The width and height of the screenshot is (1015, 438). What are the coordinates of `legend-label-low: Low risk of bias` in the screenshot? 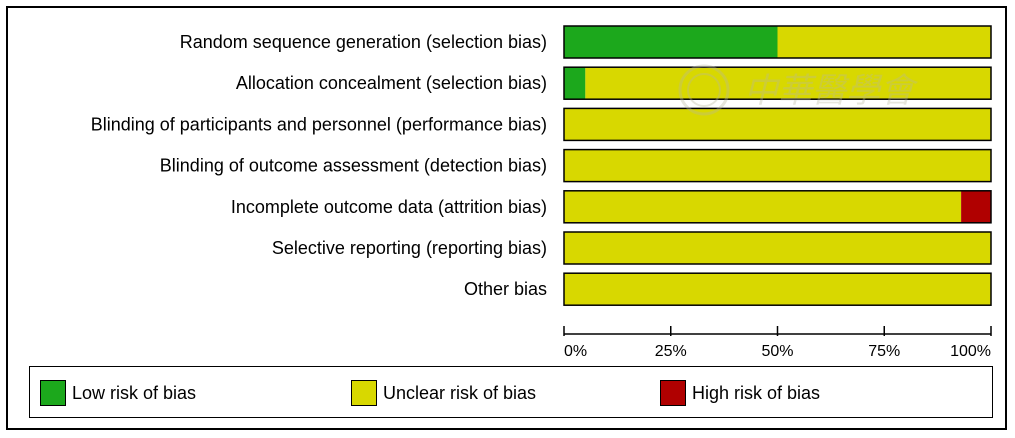 It's located at (134, 392).